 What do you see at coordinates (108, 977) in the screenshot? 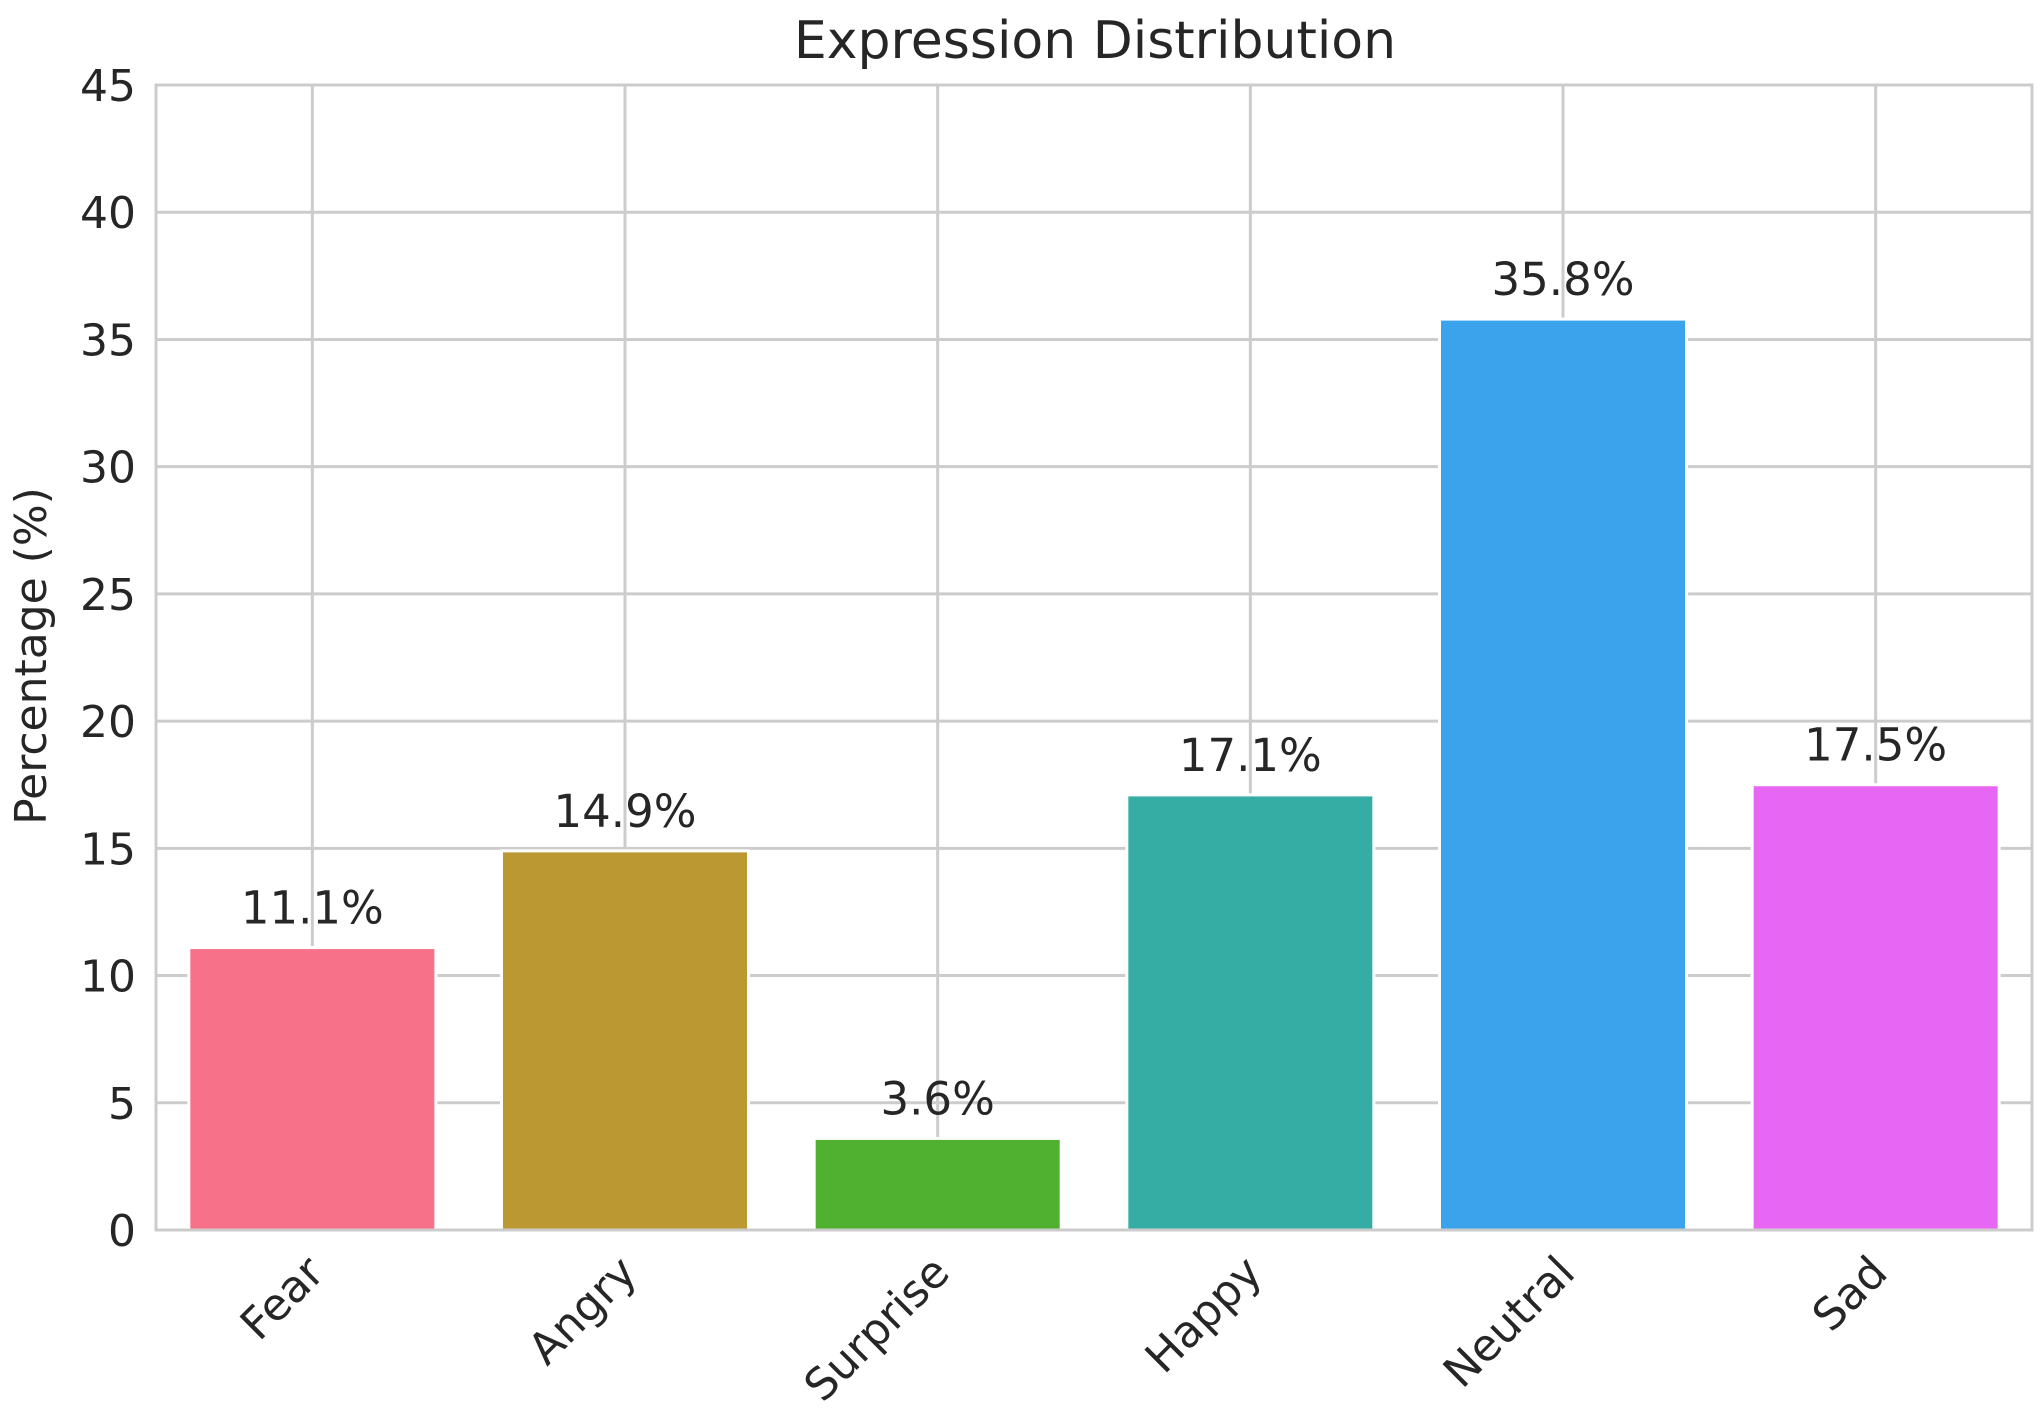
I see `y-tick-label: 10` at bounding box center [108, 977].